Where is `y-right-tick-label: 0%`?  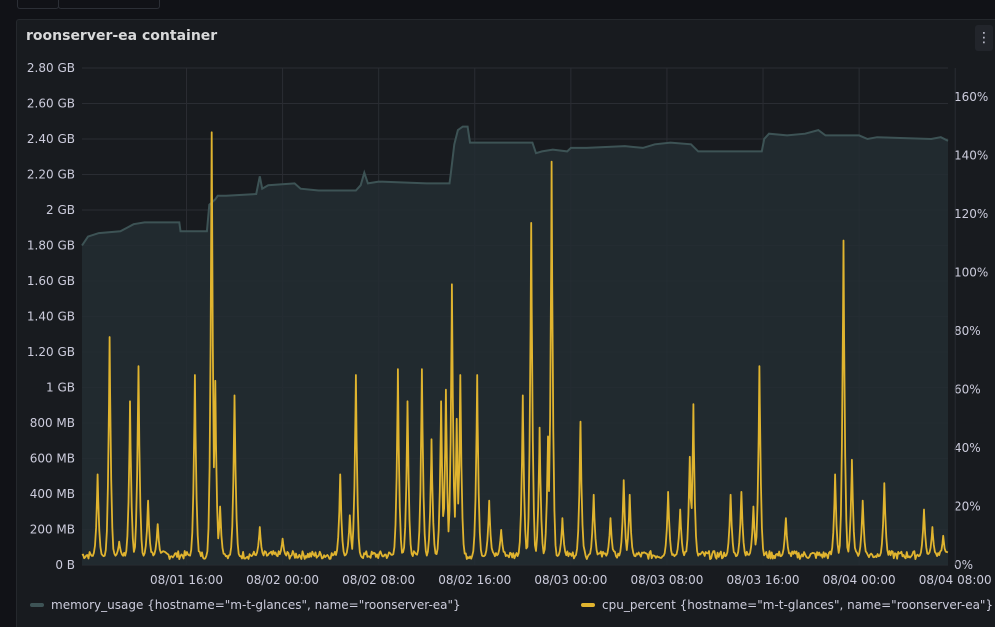 y-right-tick-label: 0% is located at coordinates (963, 565).